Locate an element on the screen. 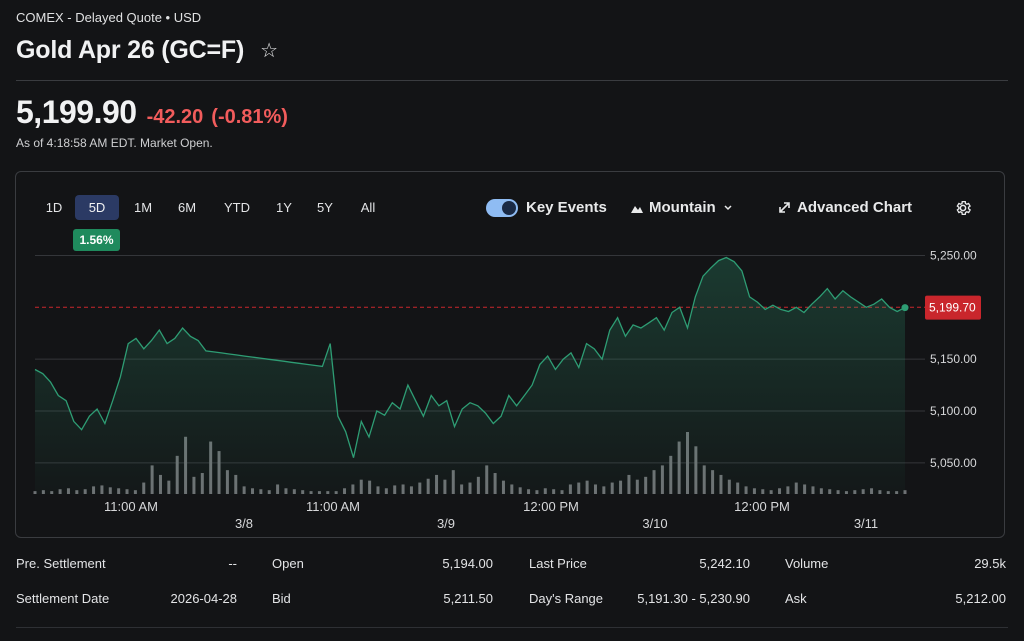 The width and height of the screenshot is (1024, 641). range-all: All is located at coordinates (368, 207).